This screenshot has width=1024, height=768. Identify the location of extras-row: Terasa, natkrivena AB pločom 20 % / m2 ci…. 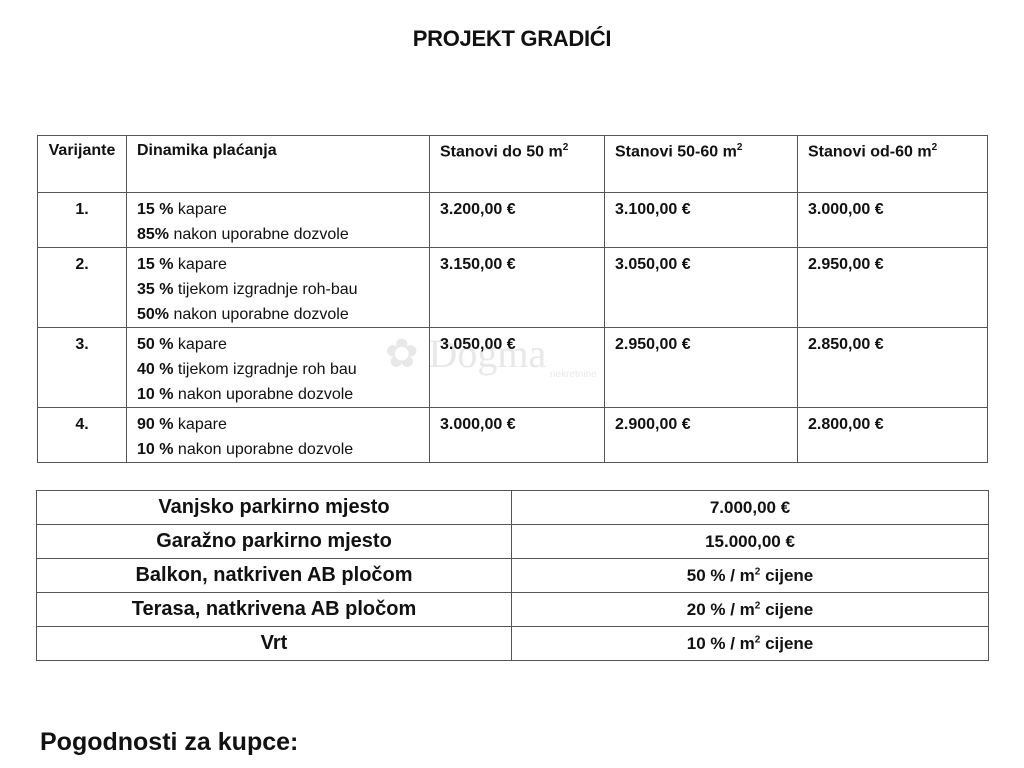
(512, 609).